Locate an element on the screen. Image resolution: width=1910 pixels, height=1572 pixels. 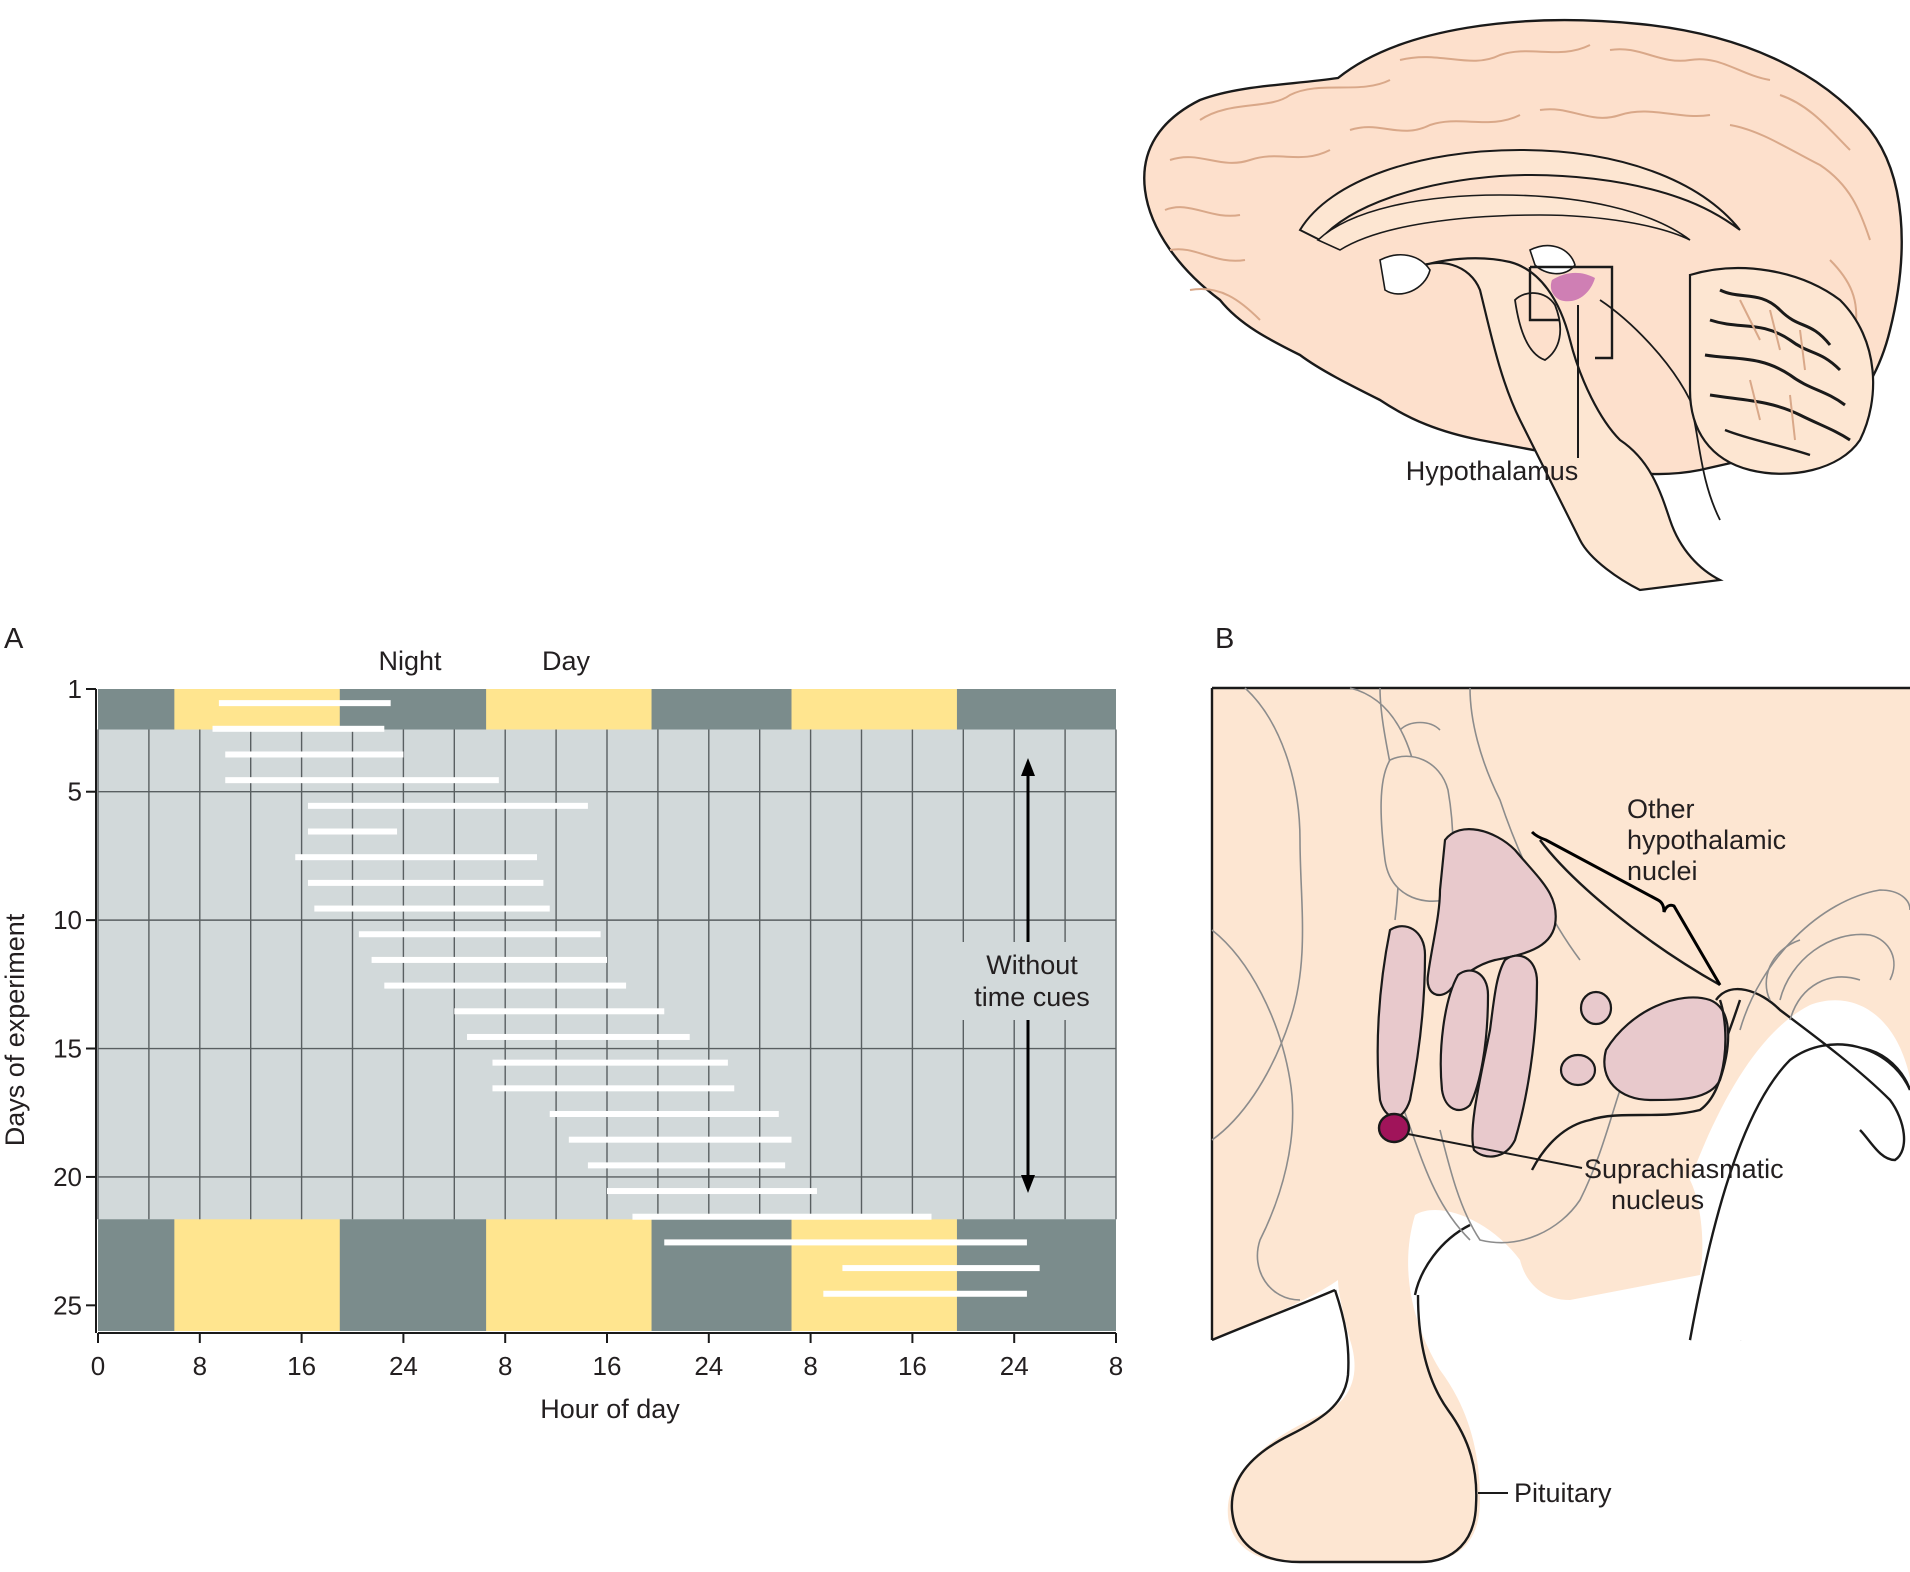
corpus-callosum is located at coordinates (1519, 195).